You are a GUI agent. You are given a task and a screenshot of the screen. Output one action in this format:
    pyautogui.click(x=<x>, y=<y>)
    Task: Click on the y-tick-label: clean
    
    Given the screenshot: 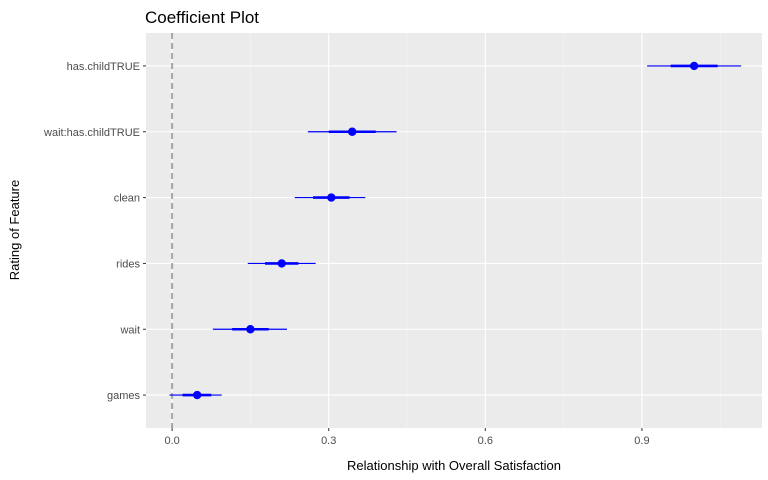 What is the action you would take?
    pyautogui.click(x=127, y=199)
    